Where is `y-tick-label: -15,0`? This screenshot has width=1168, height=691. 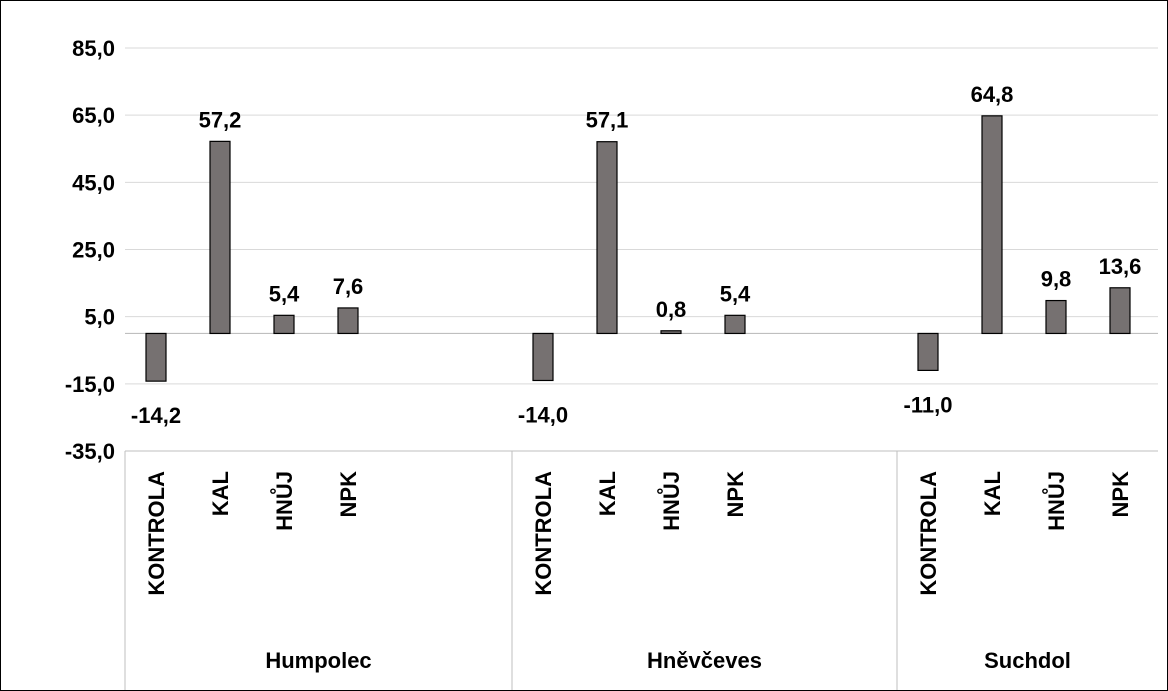 y-tick-label: -15,0 is located at coordinates (90, 384).